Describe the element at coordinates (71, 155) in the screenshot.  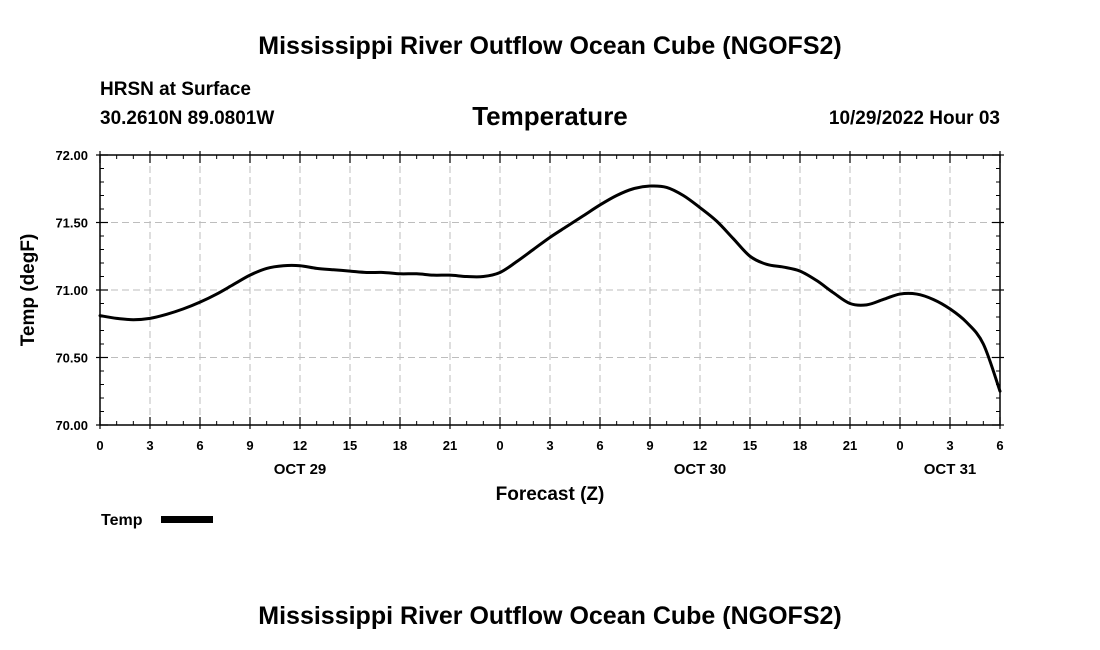
I see `y-tick-label: 72.00` at that location.